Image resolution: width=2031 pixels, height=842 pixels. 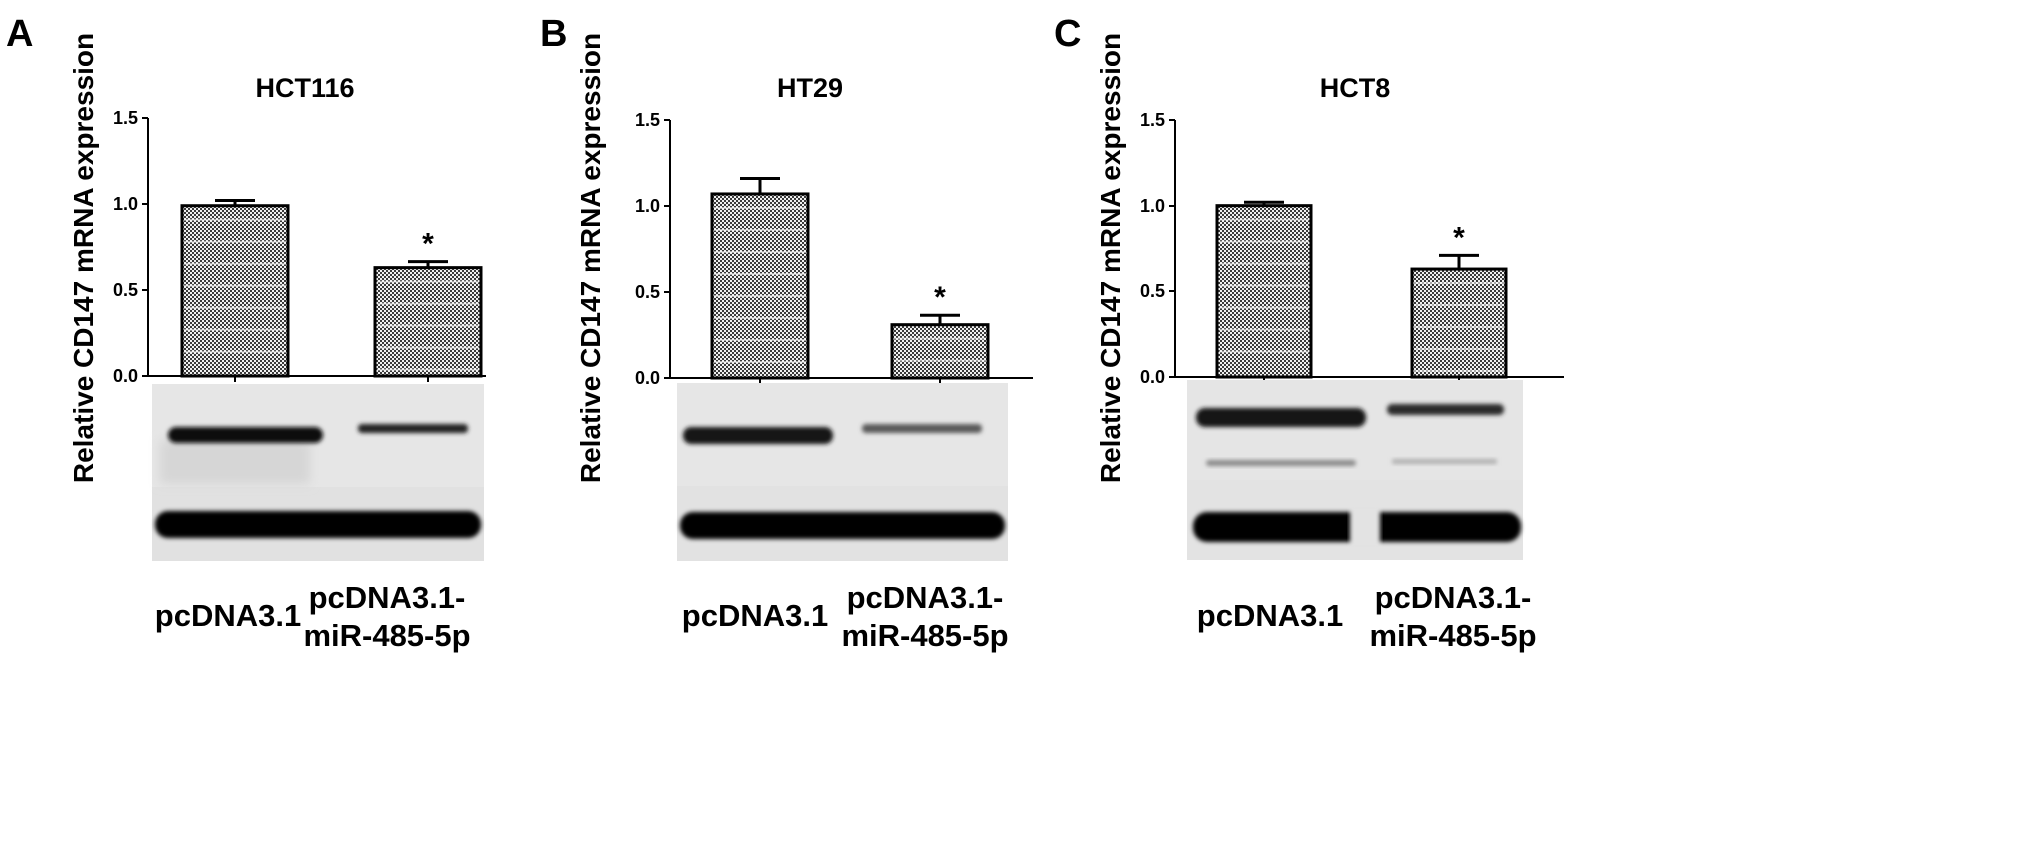 What do you see at coordinates (1452, 635) in the screenshot?
I see `lane-label-mir-c-line2: miR-485-5p` at bounding box center [1452, 635].